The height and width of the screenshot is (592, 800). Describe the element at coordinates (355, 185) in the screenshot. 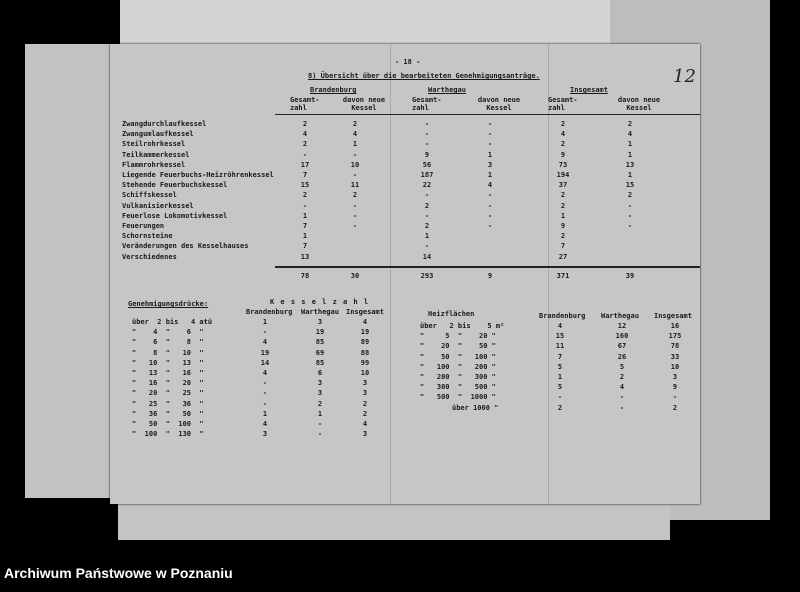

I see `cell-value: 11` at that location.